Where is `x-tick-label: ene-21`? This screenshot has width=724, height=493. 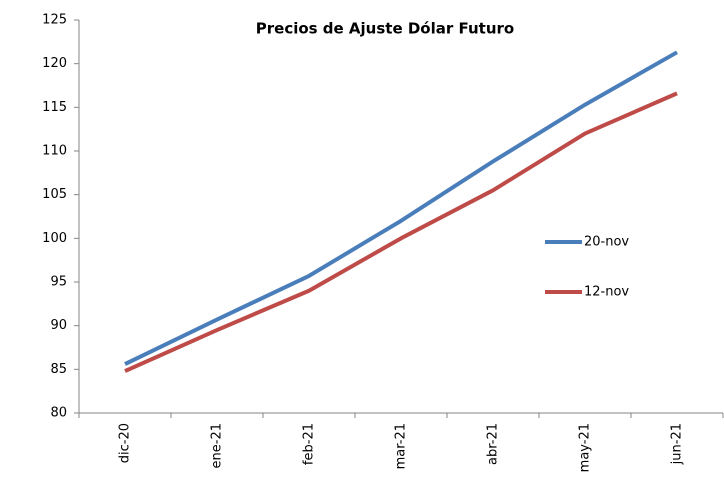 x-tick-label: ene-21 is located at coordinates (217, 445).